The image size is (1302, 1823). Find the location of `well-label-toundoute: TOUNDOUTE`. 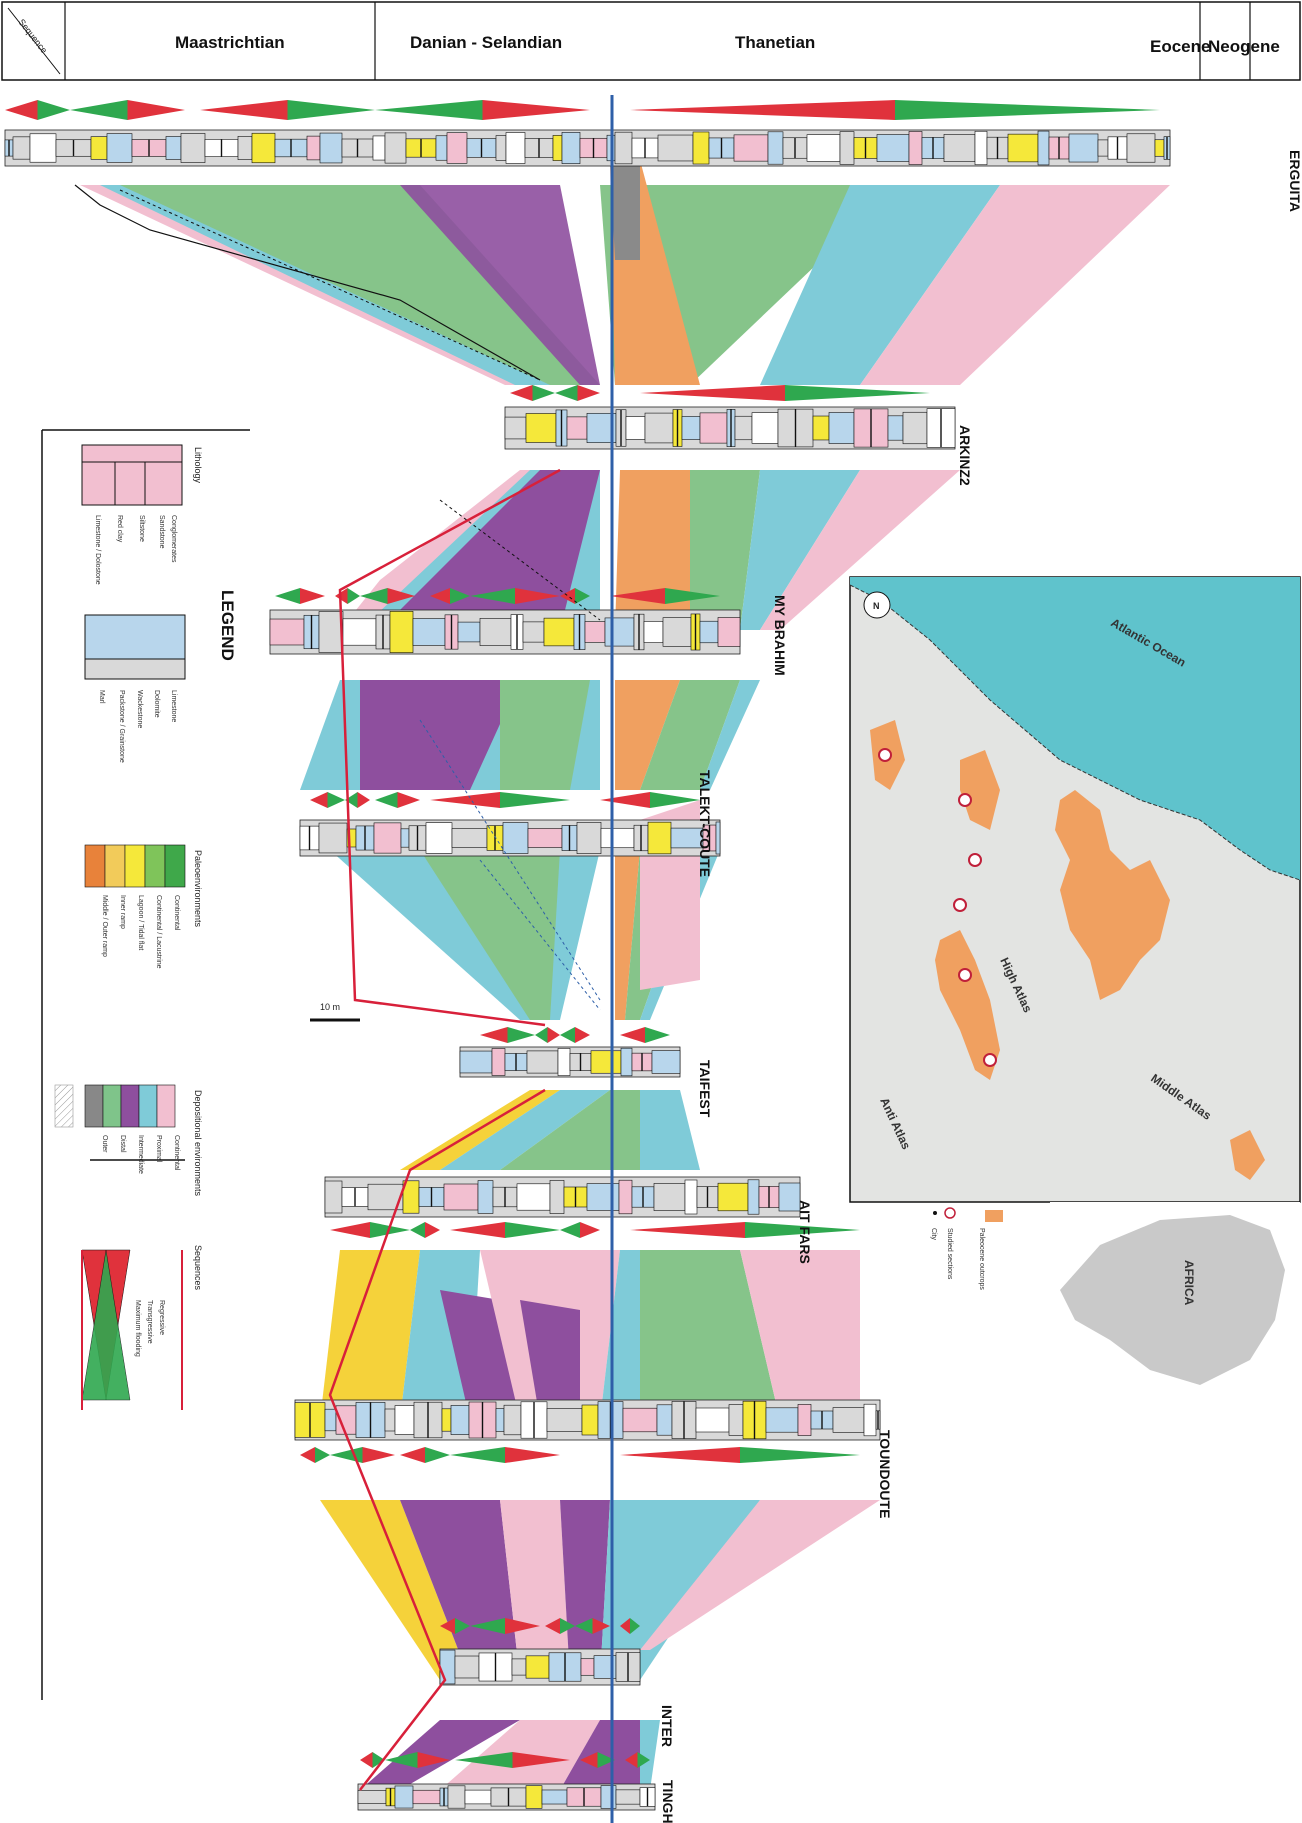

well-label-toundoute: TOUNDOUTE is located at coordinates (885, 1474).